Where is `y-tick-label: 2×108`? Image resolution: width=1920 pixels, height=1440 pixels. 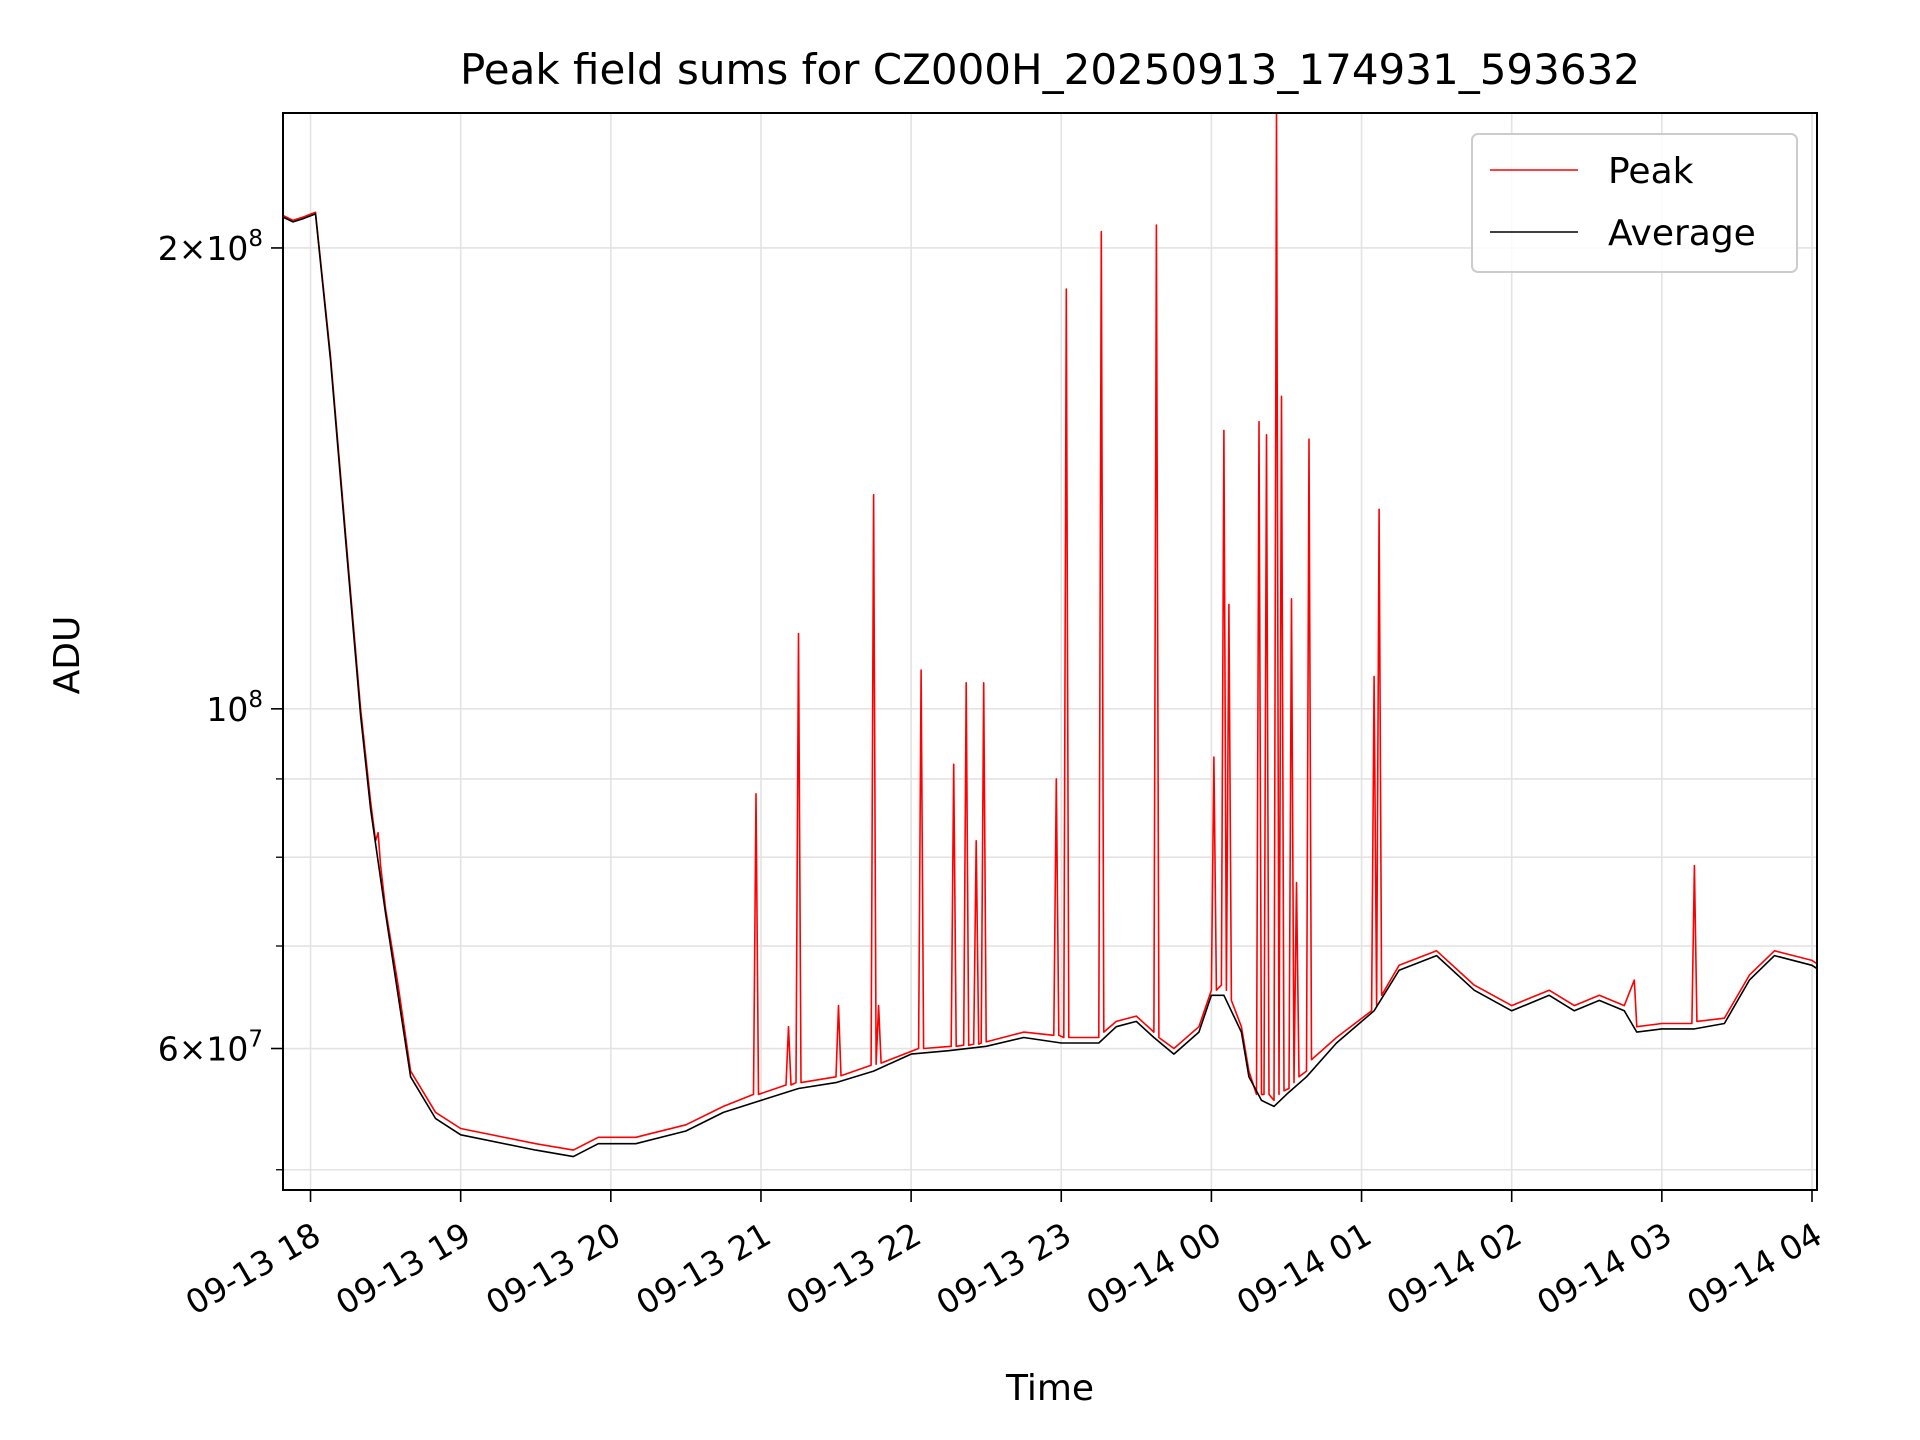 y-tick-label: 2×108 is located at coordinates (210, 247).